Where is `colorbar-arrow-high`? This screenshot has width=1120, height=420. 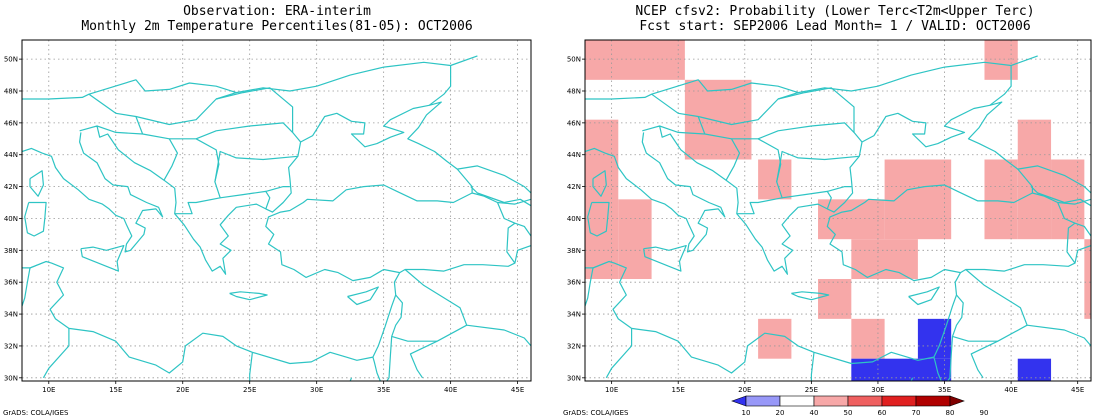
colorbar-arrow-high is located at coordinates (957, 401).